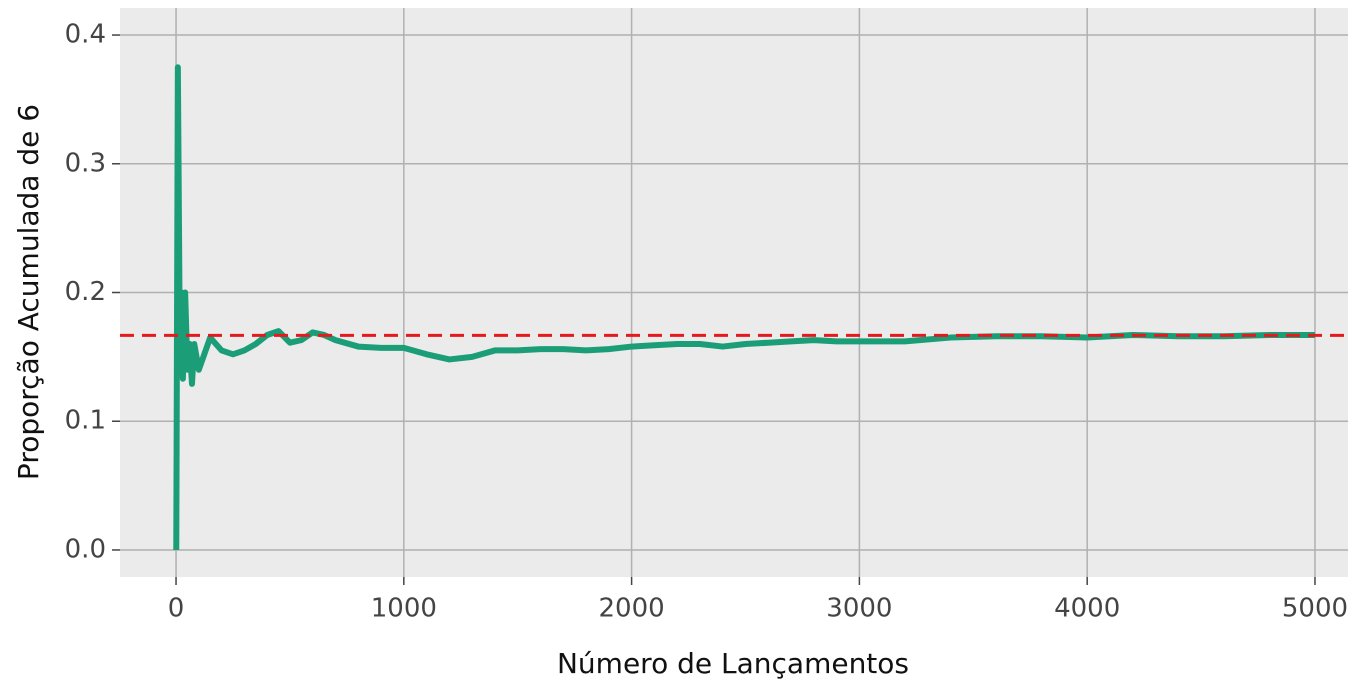 Image resolution: width=1356 pixels, height=685 pixels. What do you see at coordinates (28, 292) in the screenshot?
I see `y-axis-label: Proporção Acumulada de 6` at bounding box center [28, 292].